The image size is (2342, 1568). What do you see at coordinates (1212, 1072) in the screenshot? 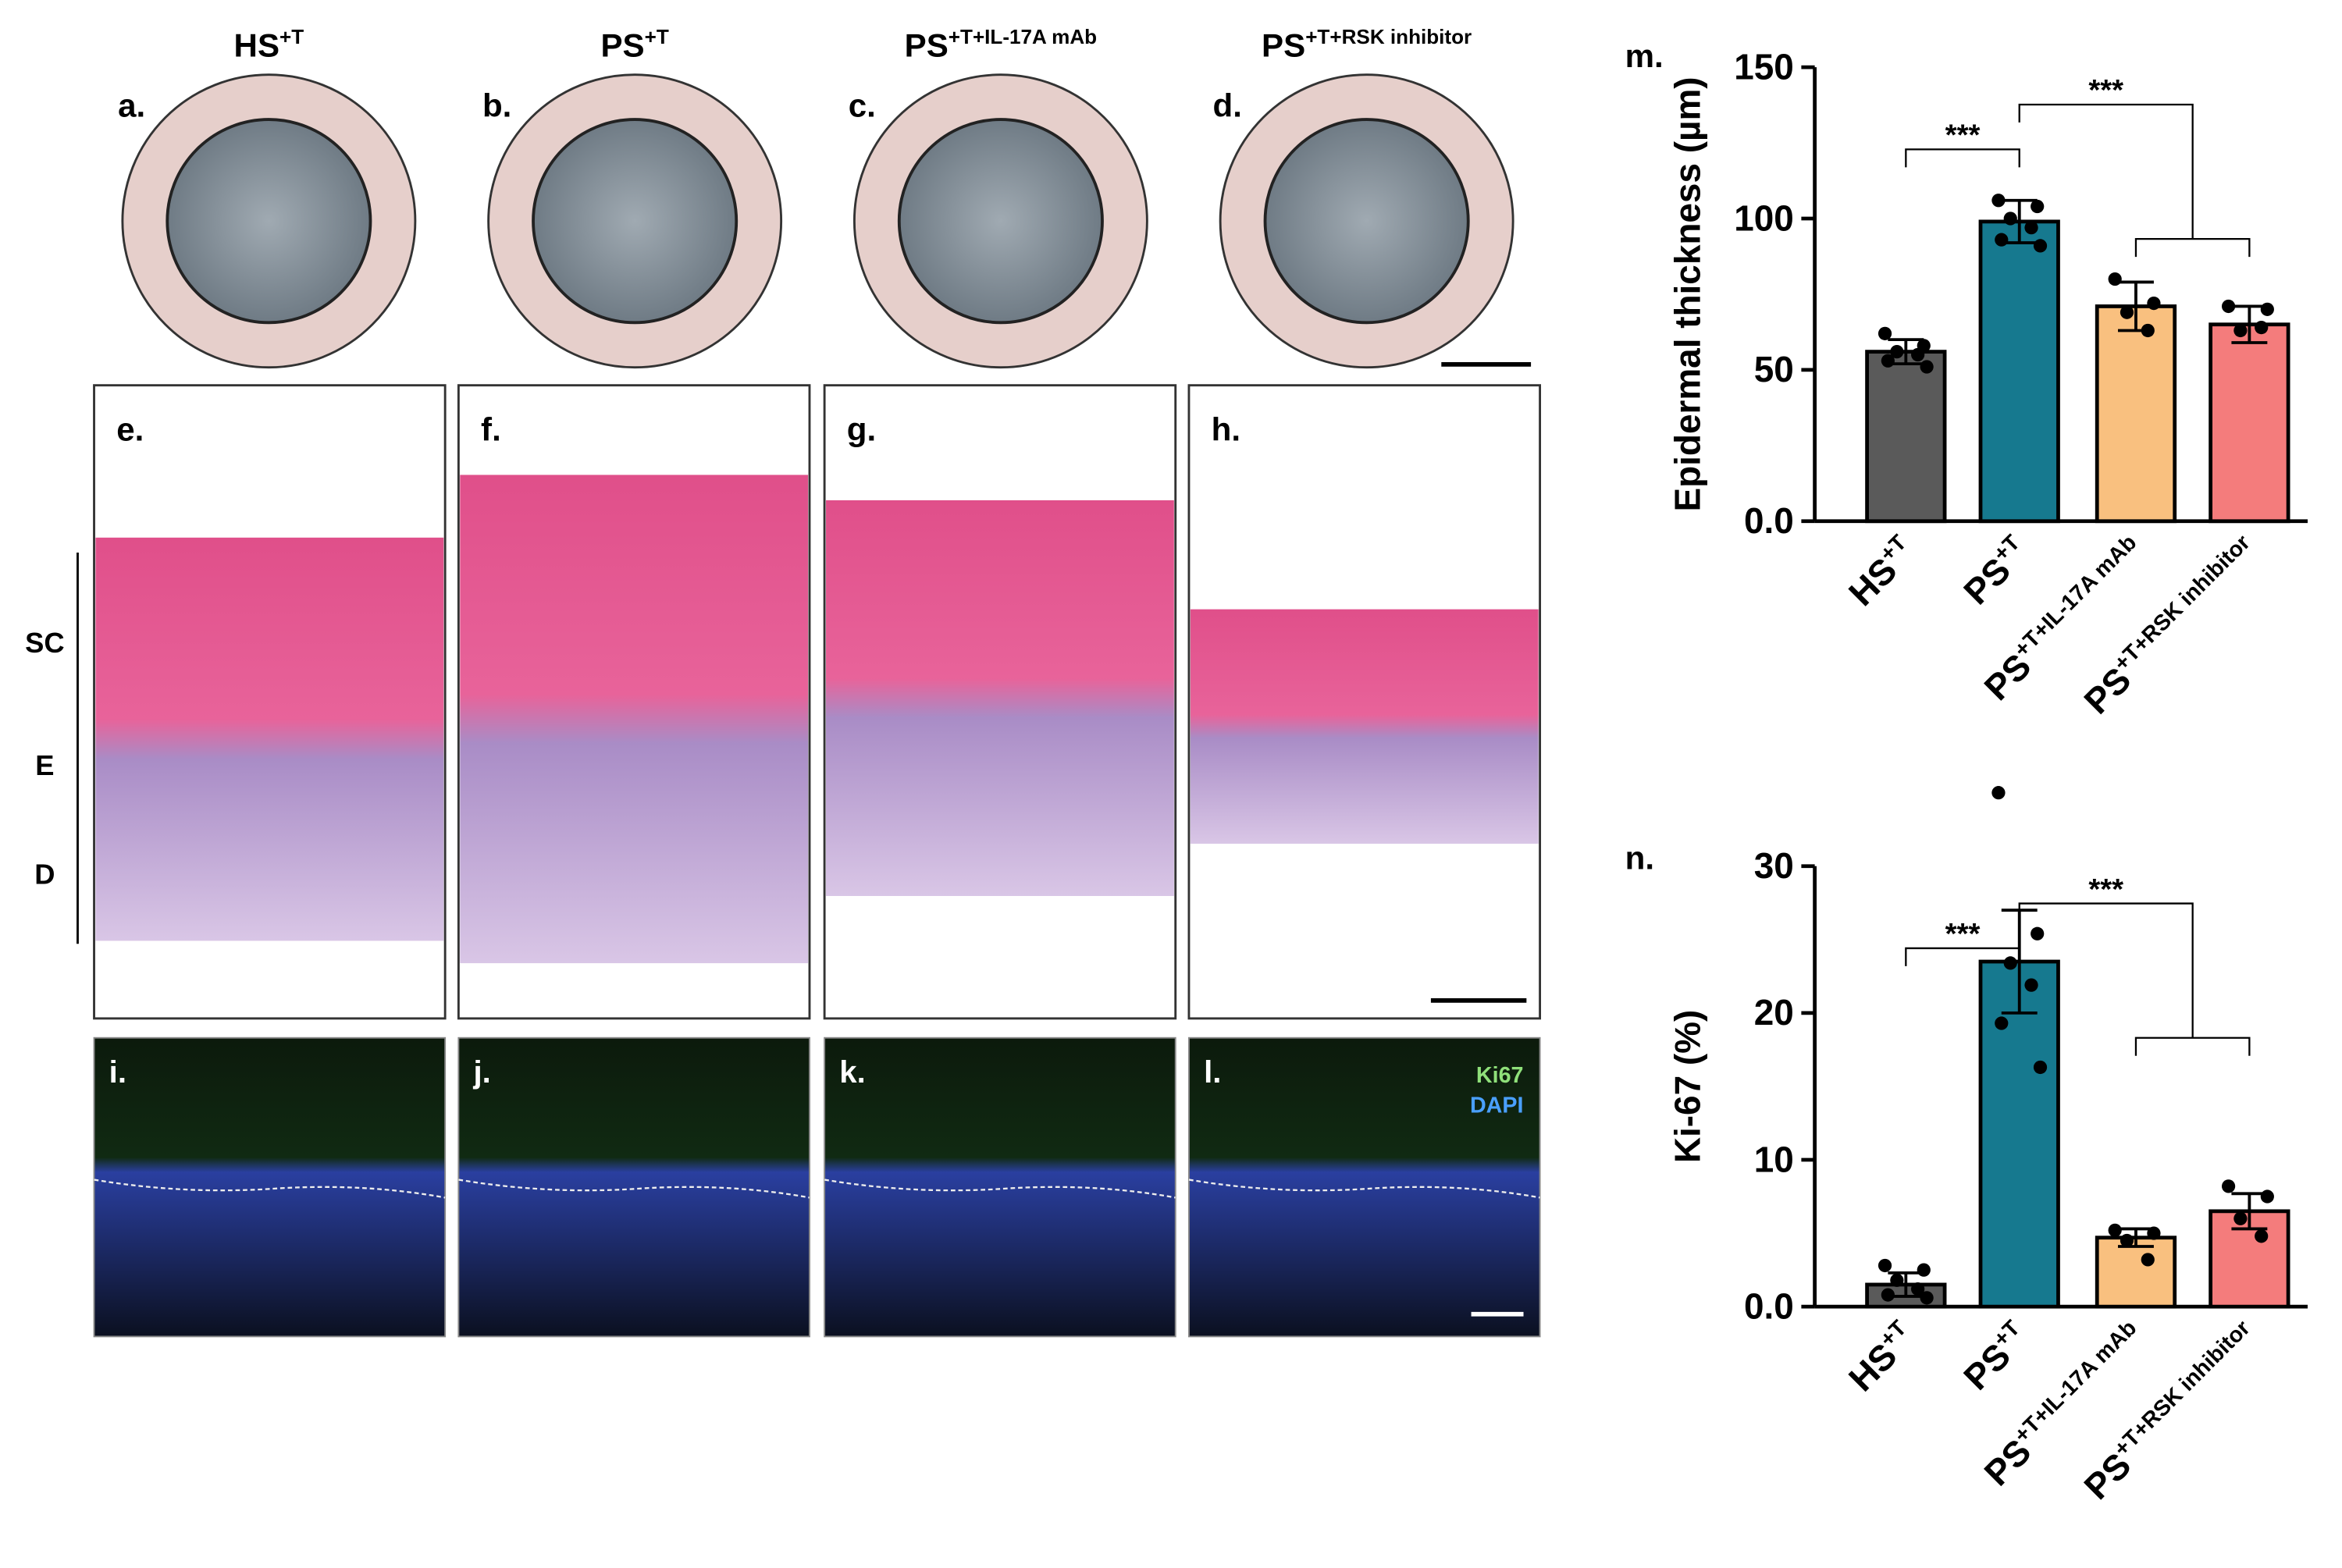
I see `panel-label: l.` at bounding box center [1212, 1072].